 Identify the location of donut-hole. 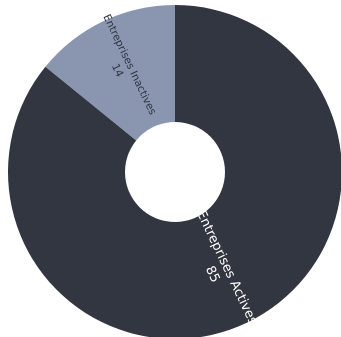
(175, 172).